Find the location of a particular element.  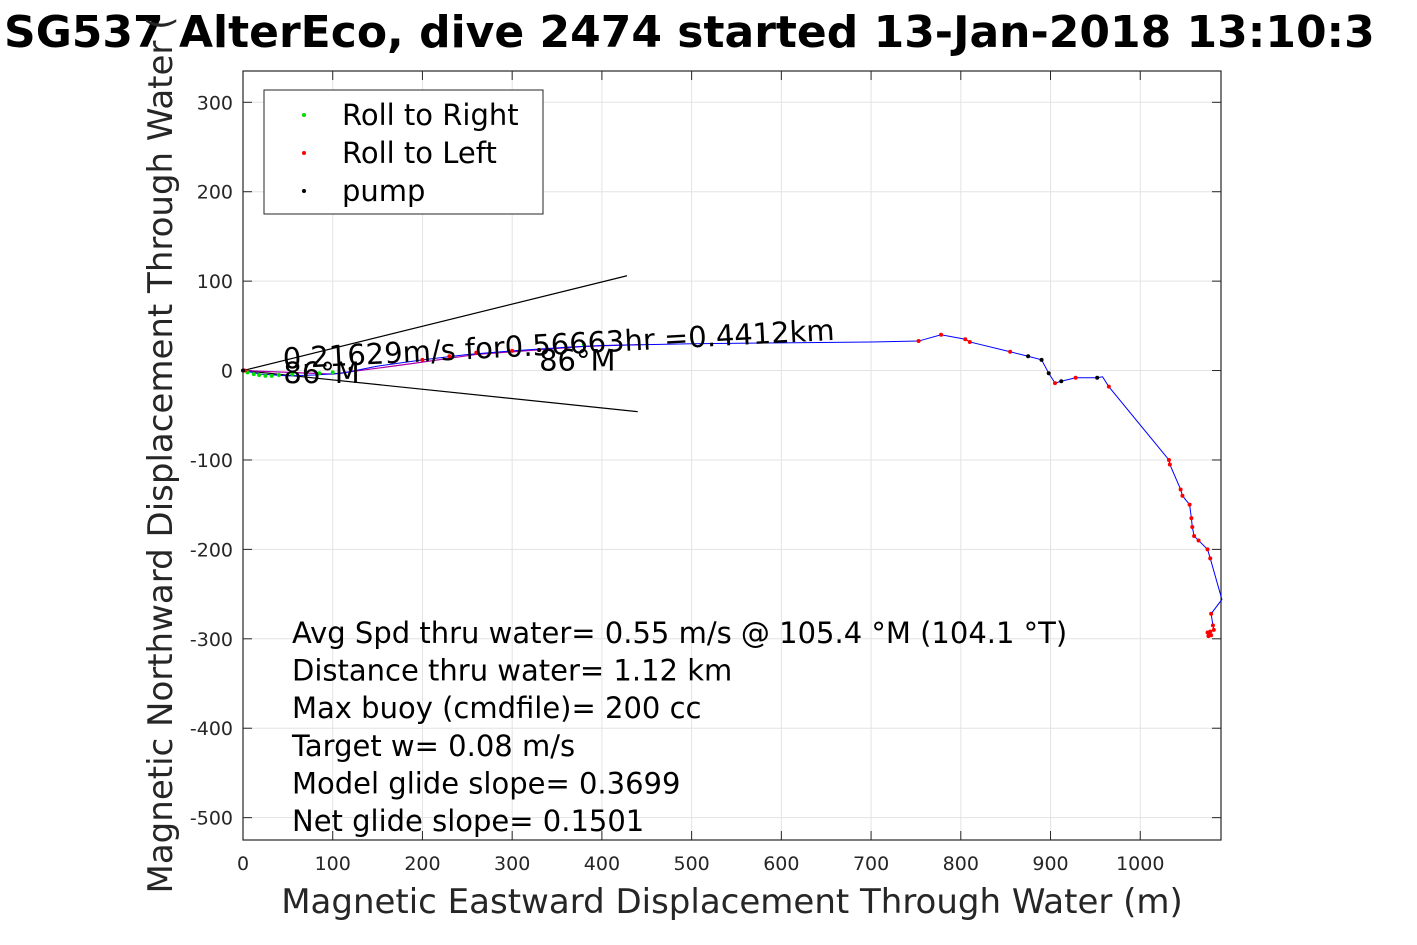

legend: Roll to Right Roll to Left pump is located at coordinates (403, 152).